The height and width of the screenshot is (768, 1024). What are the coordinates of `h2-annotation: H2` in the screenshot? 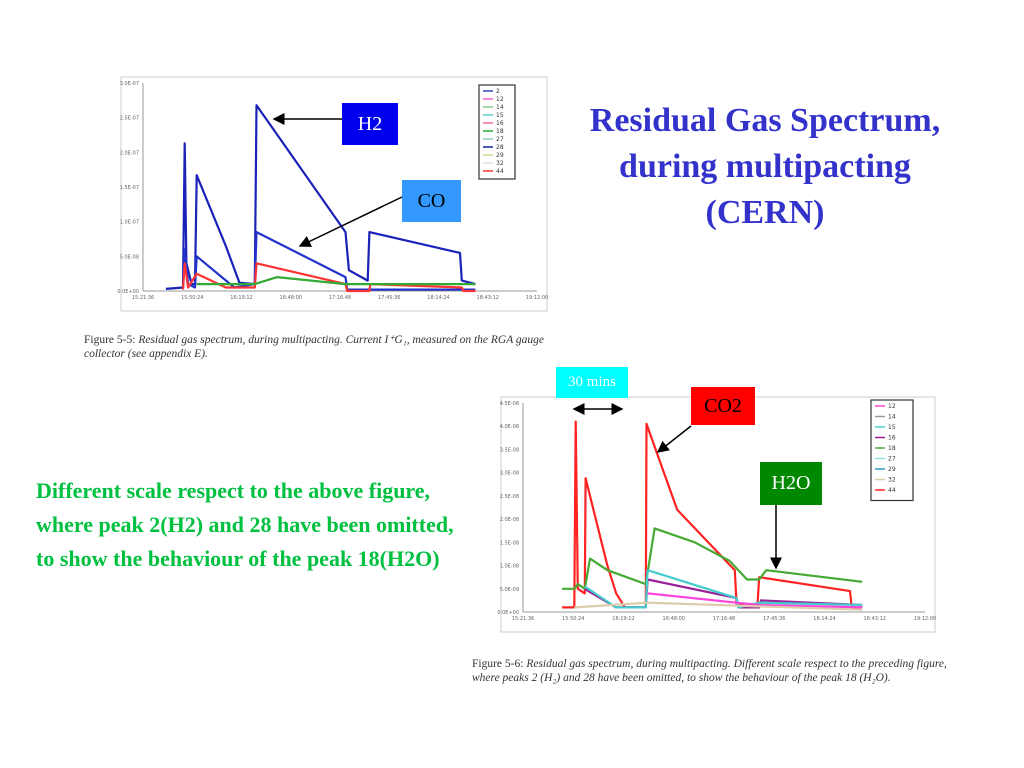 It's located at (370, 124).